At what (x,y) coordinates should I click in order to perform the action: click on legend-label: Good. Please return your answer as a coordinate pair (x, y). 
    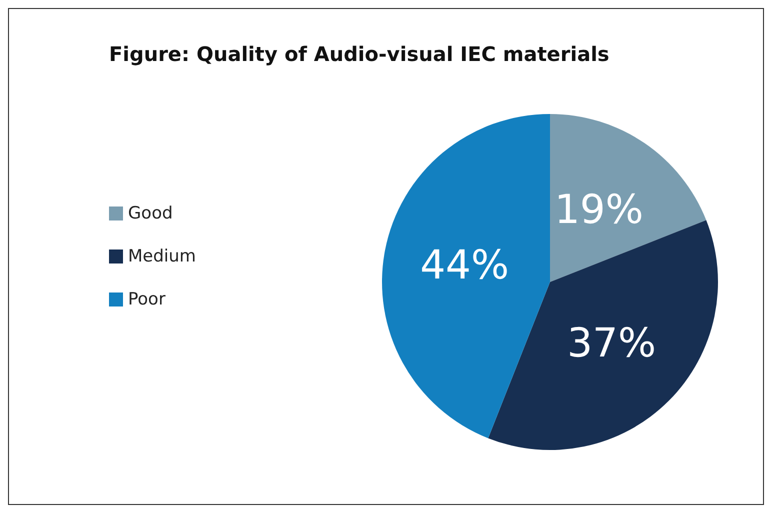
    Looking at the image, I should click on (150, 214).